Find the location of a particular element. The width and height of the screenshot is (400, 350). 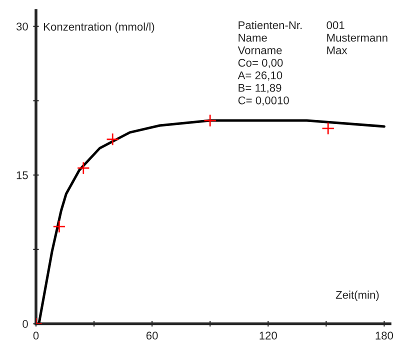

annotation: C= 0,0010 is located at coordinates (263, 101).